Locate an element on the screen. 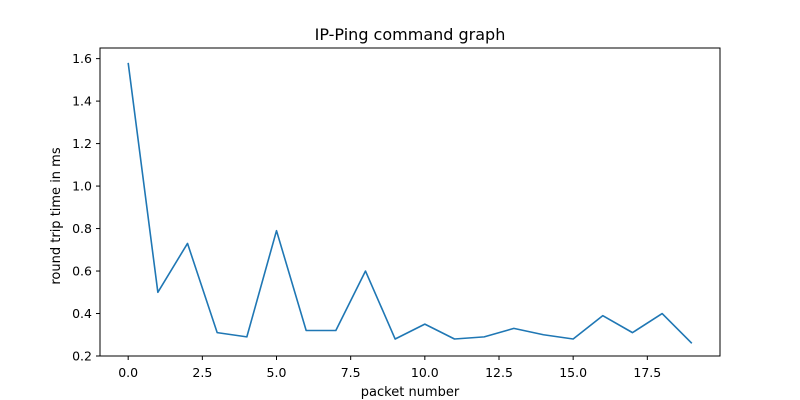 This screenshot has width=800, height=400. x-tick-label: 15.0 is located at coordinates (573, 372).